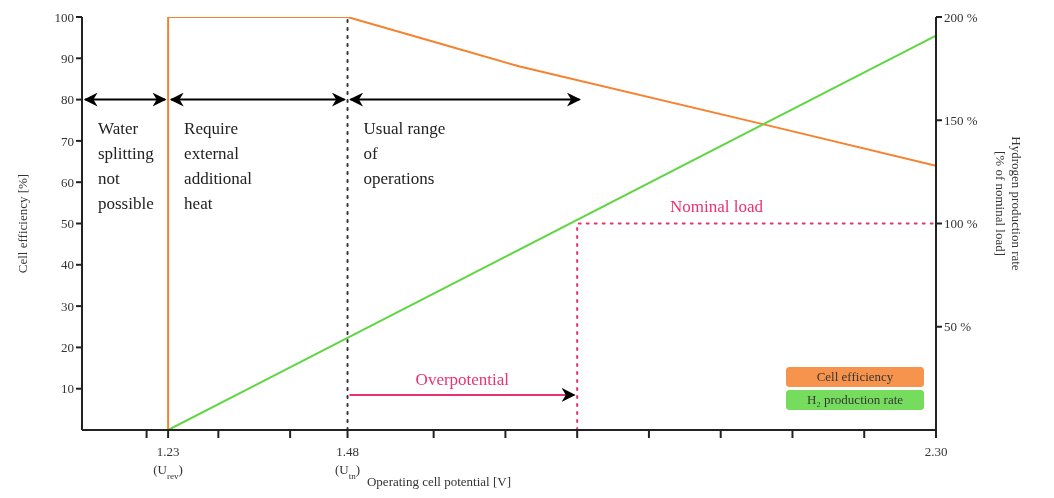 This screenshot has width=1054, height=498. What do you see at coordinates (67, 182) in the screenshot?
I see `y-tick-label: 60` at bounding box center [67, 182].